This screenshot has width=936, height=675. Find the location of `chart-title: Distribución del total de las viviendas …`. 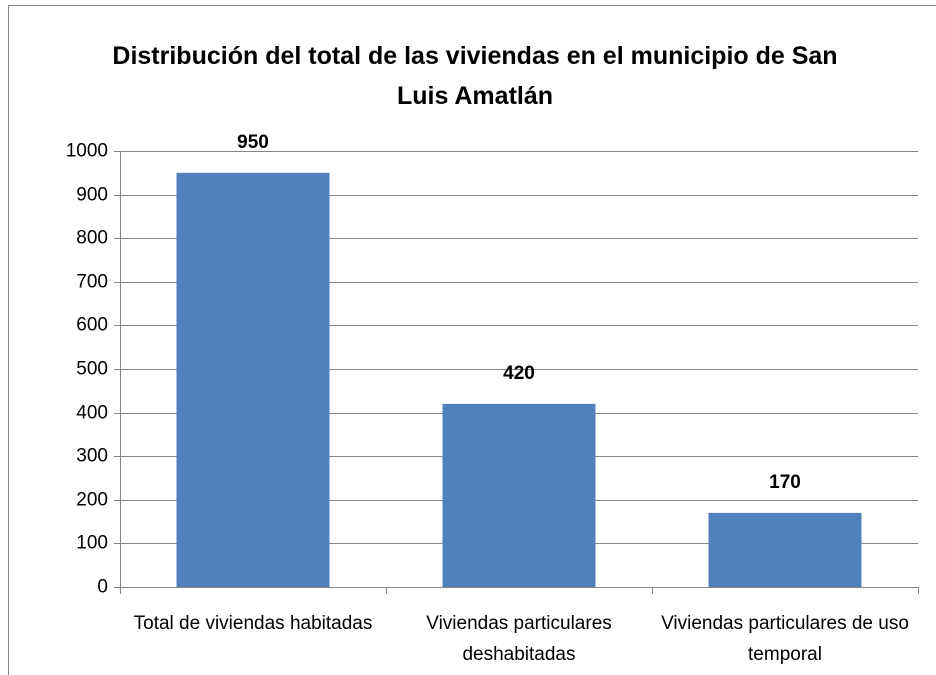

chart-title: Distribución del total de las viviendas … is located at coordinates (475, 76).